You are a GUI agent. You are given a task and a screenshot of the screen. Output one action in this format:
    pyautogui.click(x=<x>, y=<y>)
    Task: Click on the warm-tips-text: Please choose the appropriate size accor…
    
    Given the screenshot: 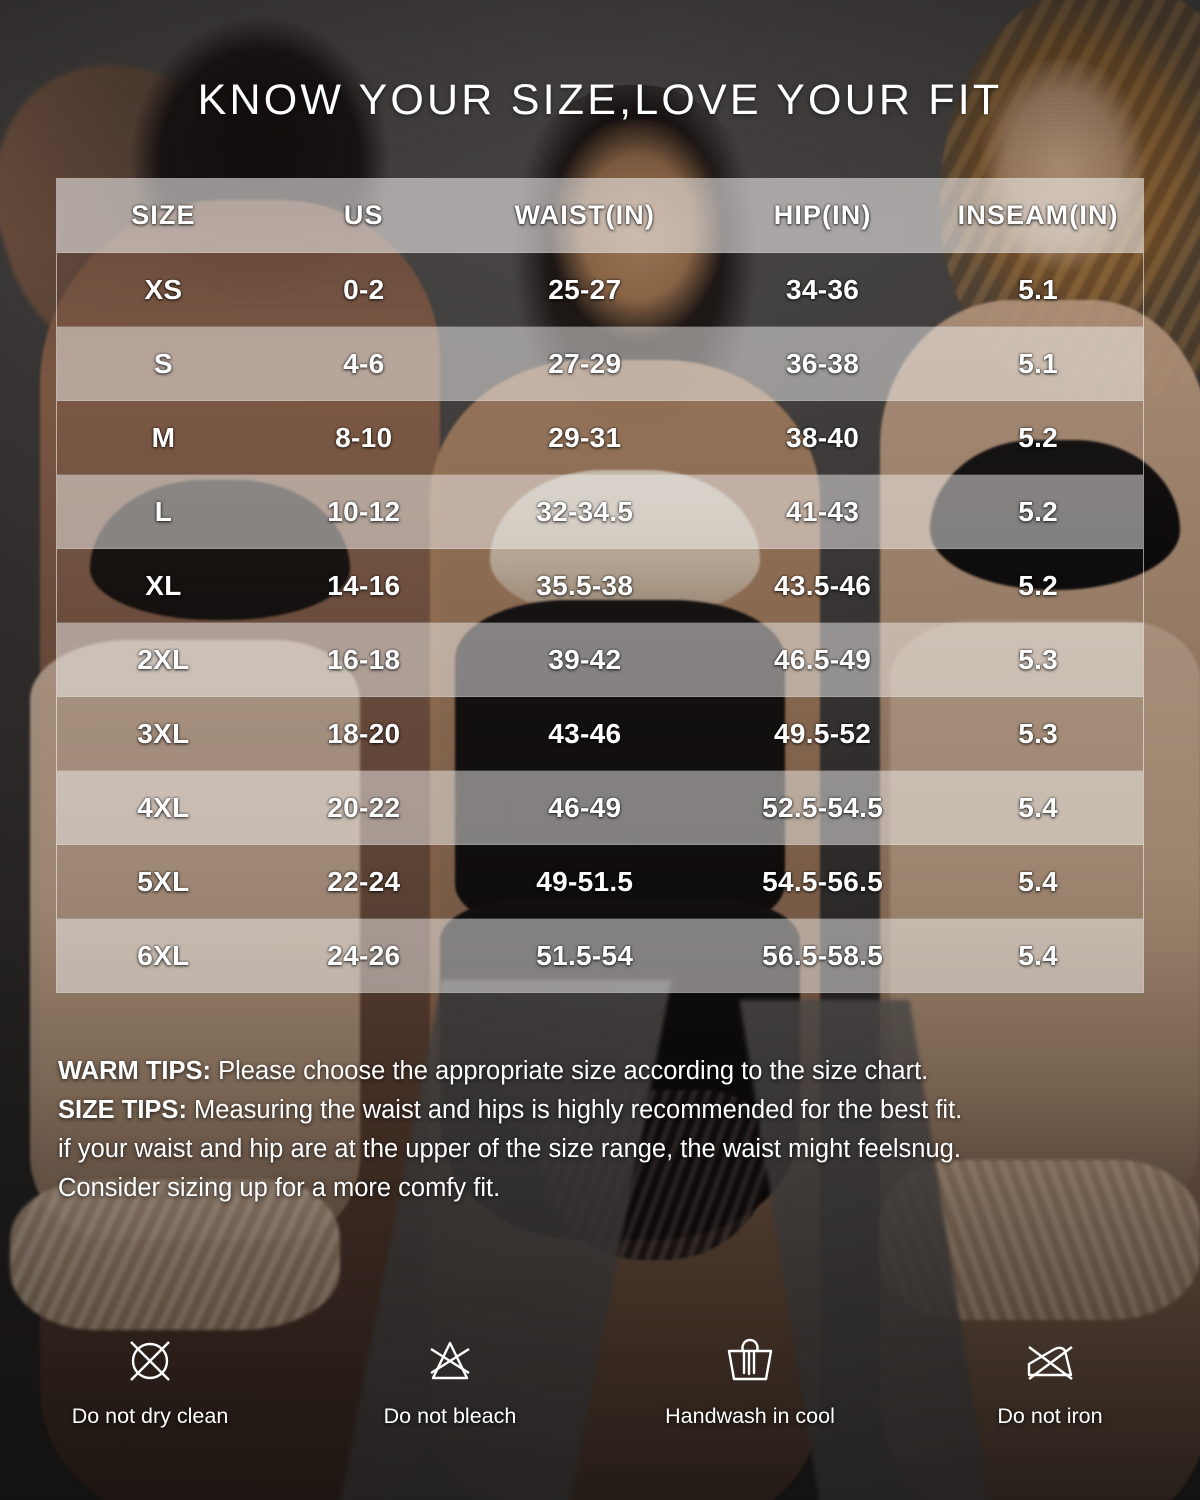 What is the action you would take?
    pyautogui.click(x=570, y=1071)
    